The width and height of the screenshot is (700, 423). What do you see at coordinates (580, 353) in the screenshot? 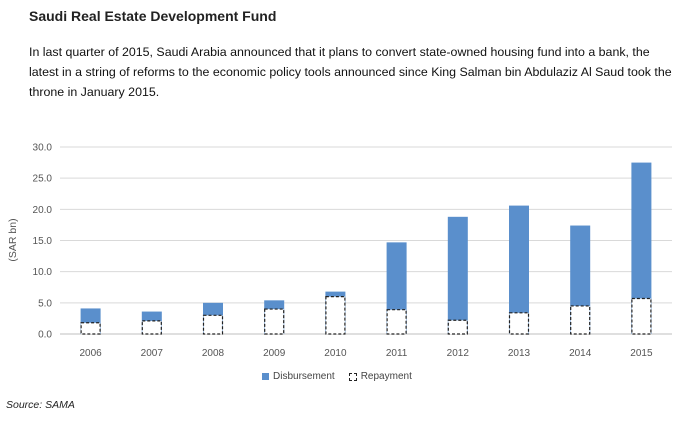
I see `x-tick-label: 2014` at bounding box center [580, 353].